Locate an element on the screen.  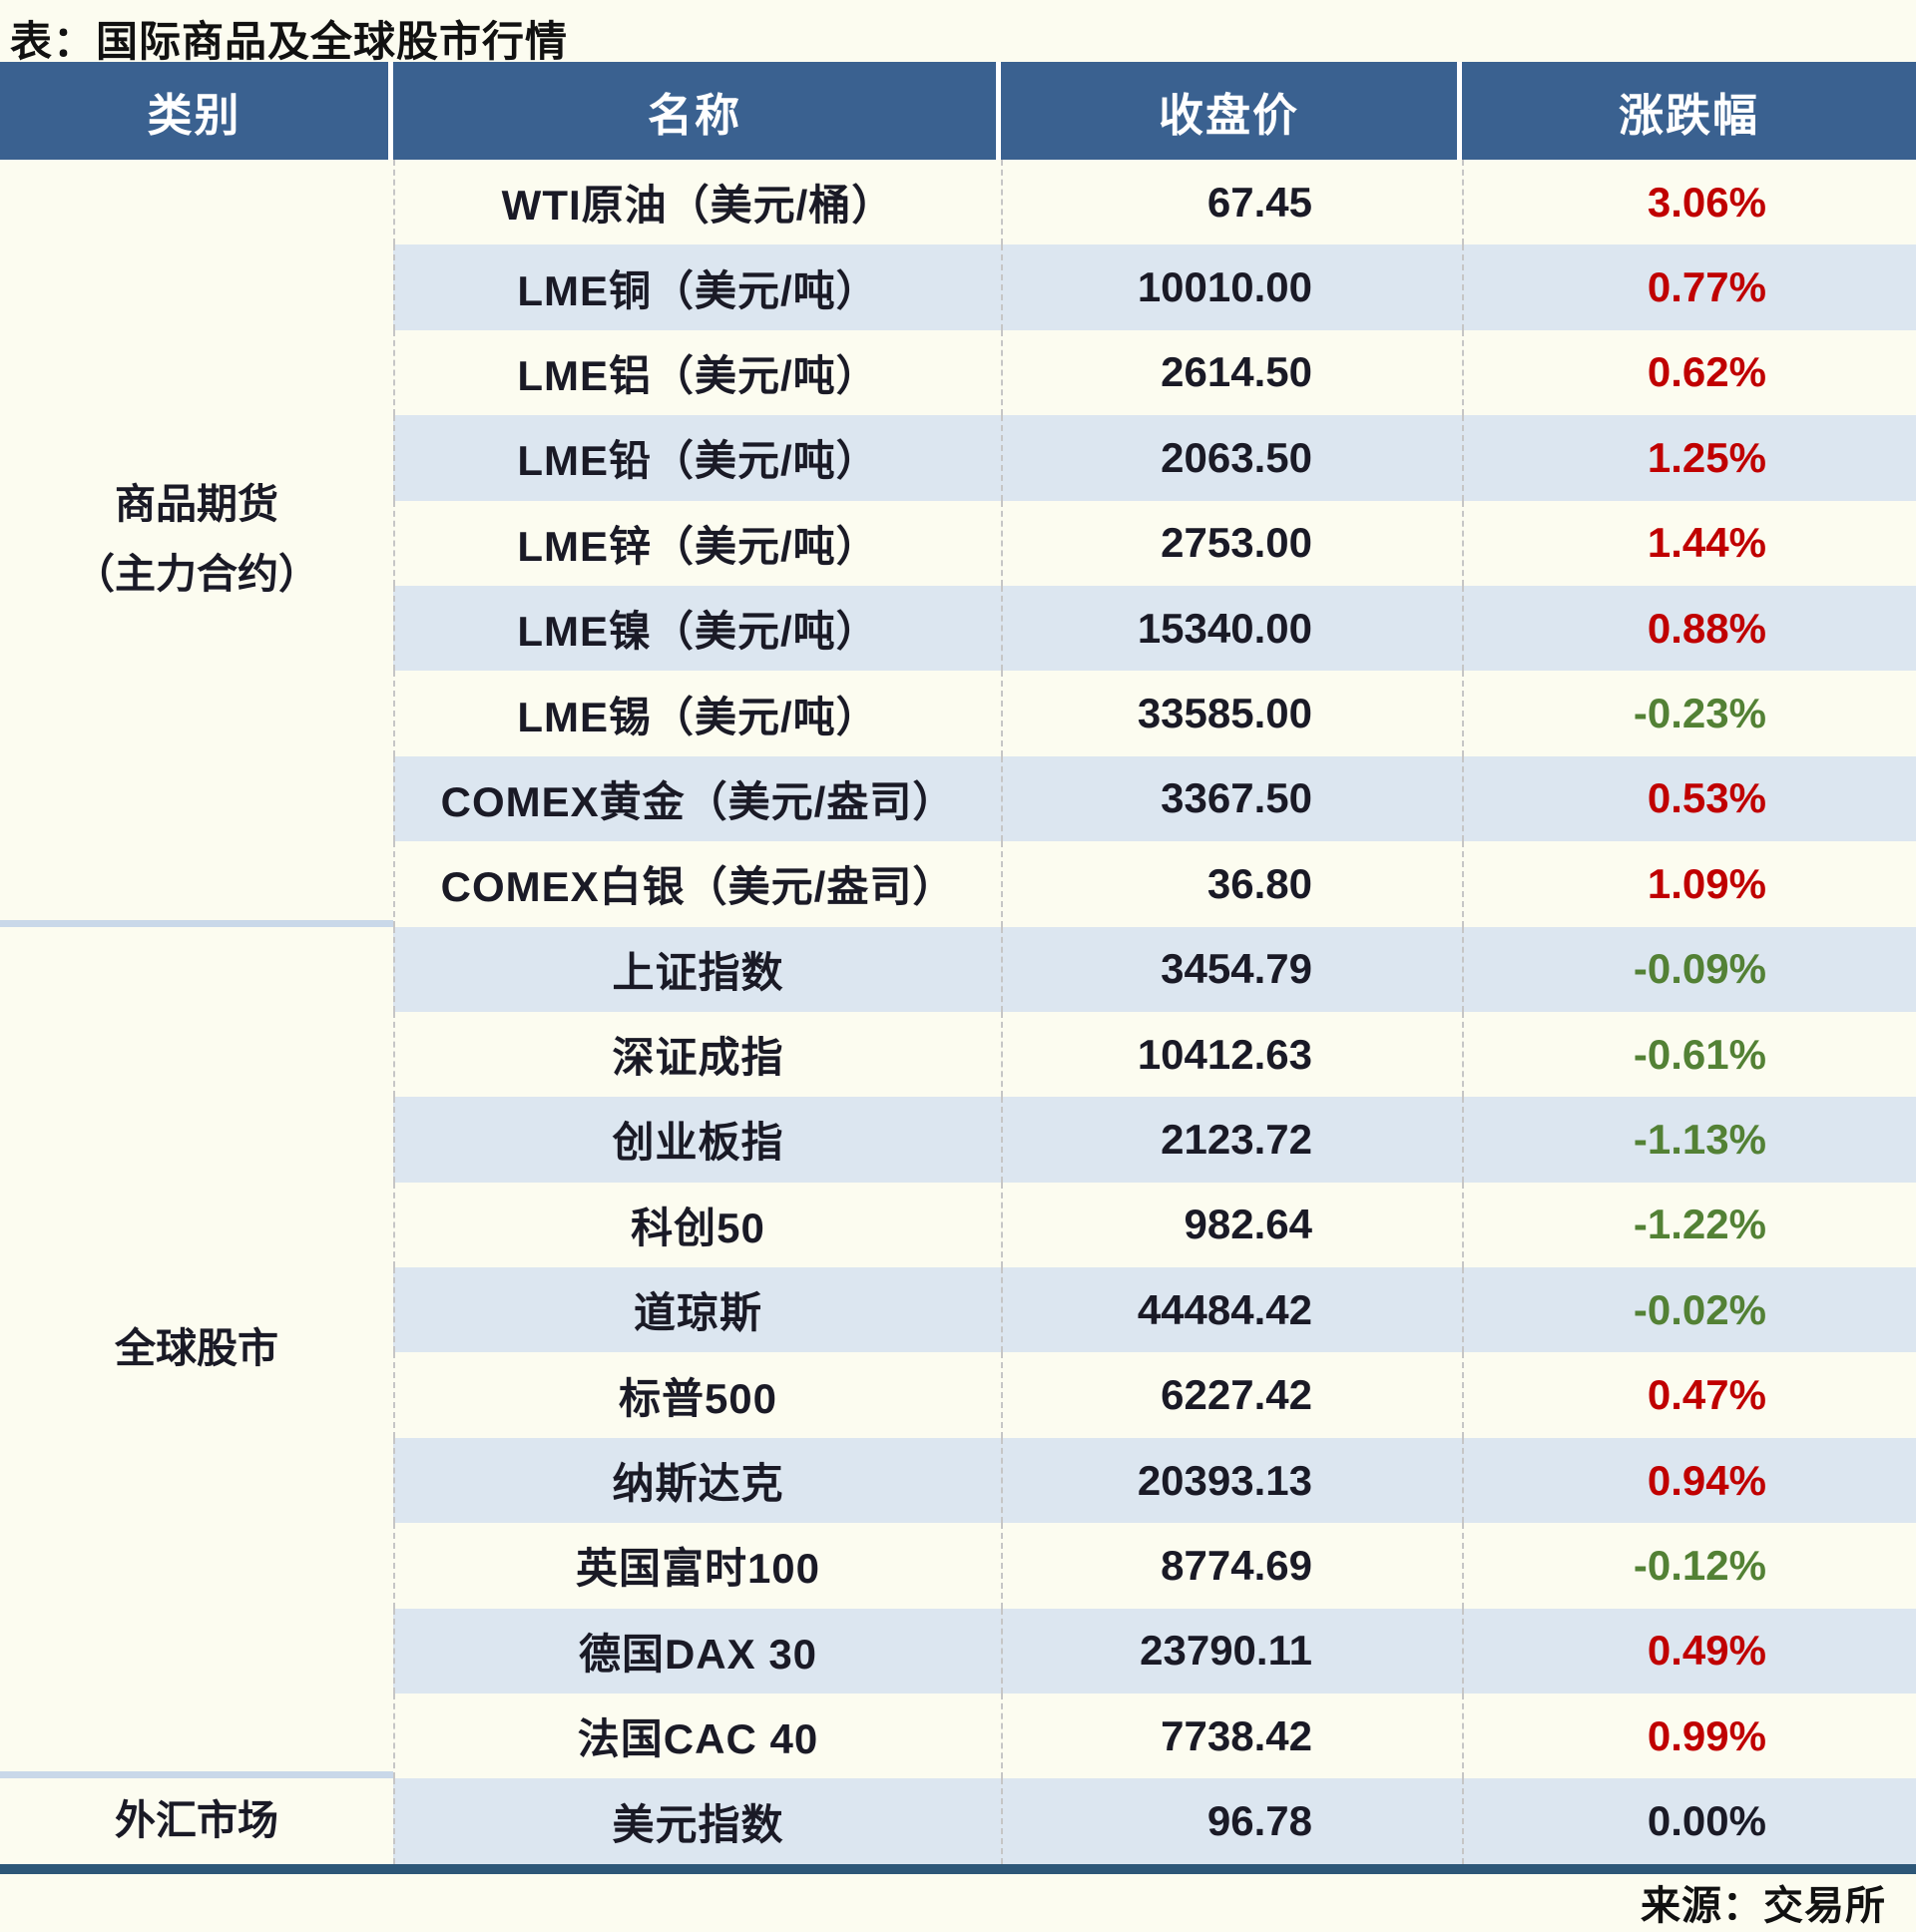
row-change: 1.25% is located at coordinates (1689, 458).